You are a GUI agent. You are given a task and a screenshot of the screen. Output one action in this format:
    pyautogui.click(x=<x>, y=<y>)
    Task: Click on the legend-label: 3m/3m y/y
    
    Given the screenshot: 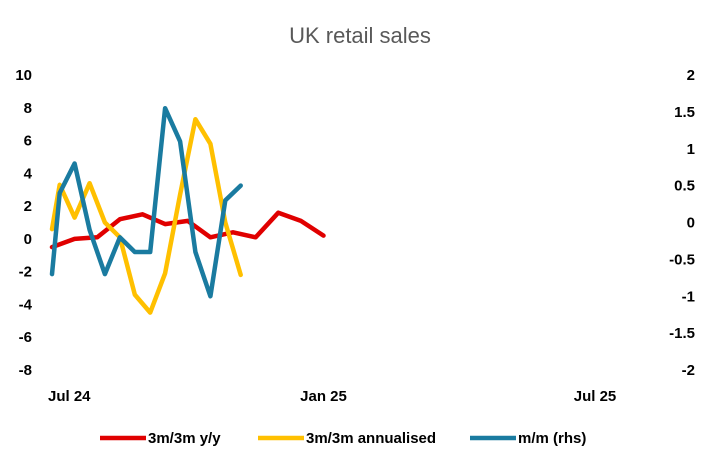 What is the action you would take?
    pyautogui.click(x=184, y=438)
    